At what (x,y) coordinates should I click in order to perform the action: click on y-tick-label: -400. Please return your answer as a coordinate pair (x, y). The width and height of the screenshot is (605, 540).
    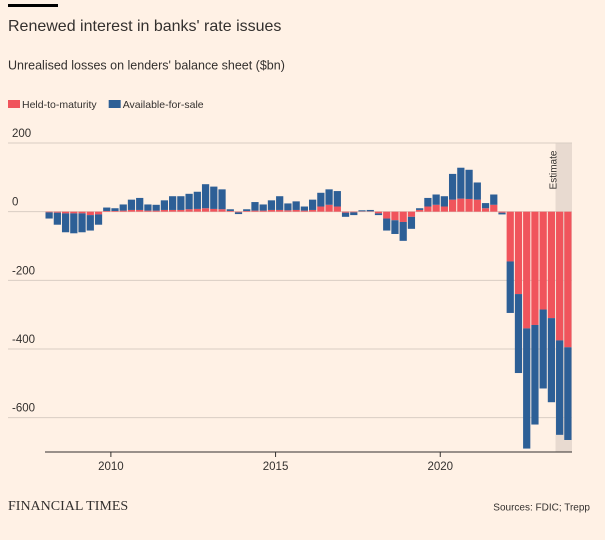
    Looking at the image, I should click on (23, 340).